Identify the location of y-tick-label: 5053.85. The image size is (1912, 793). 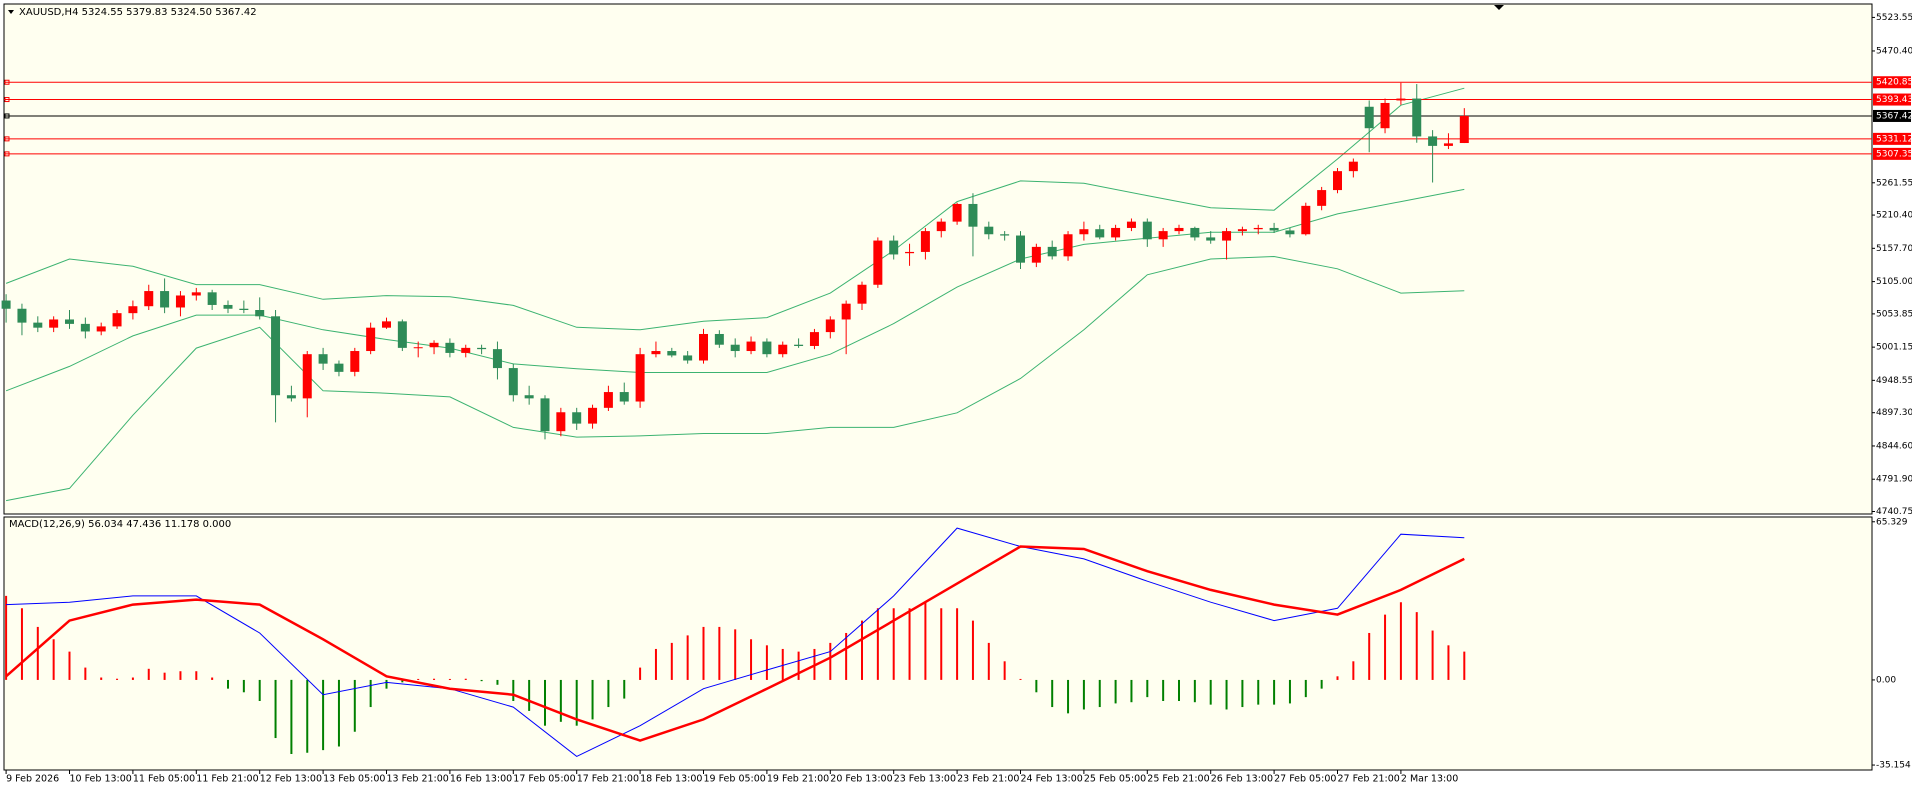
(1894, 314).